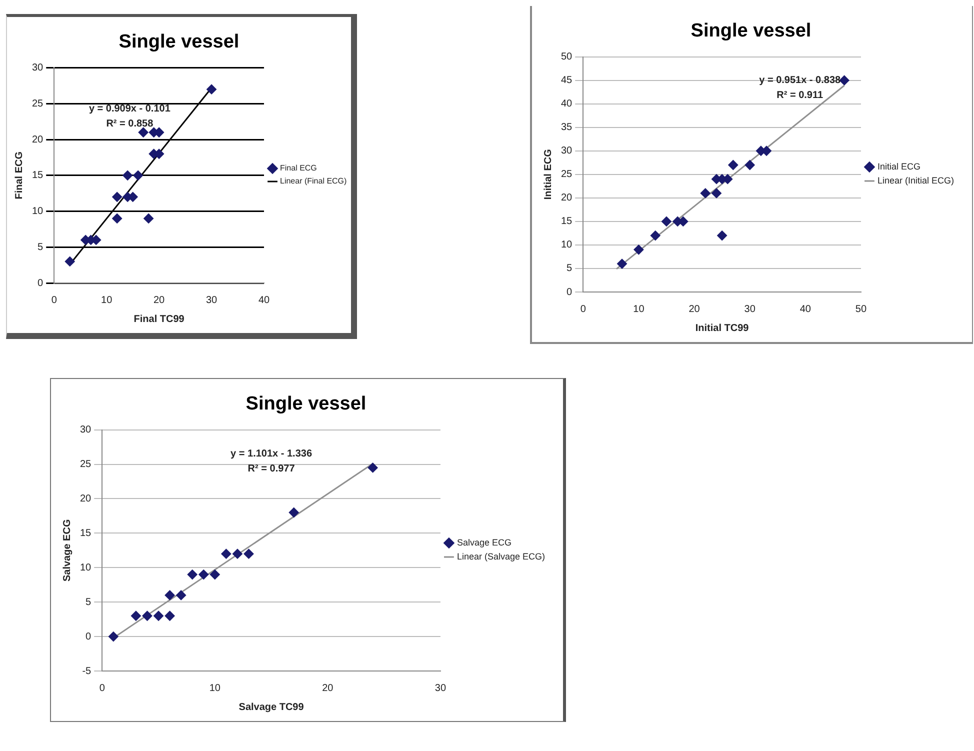 The height and width of the screenshot is (751, 974). I want to click on annotation: R² = 0.977, so click(272, 469).